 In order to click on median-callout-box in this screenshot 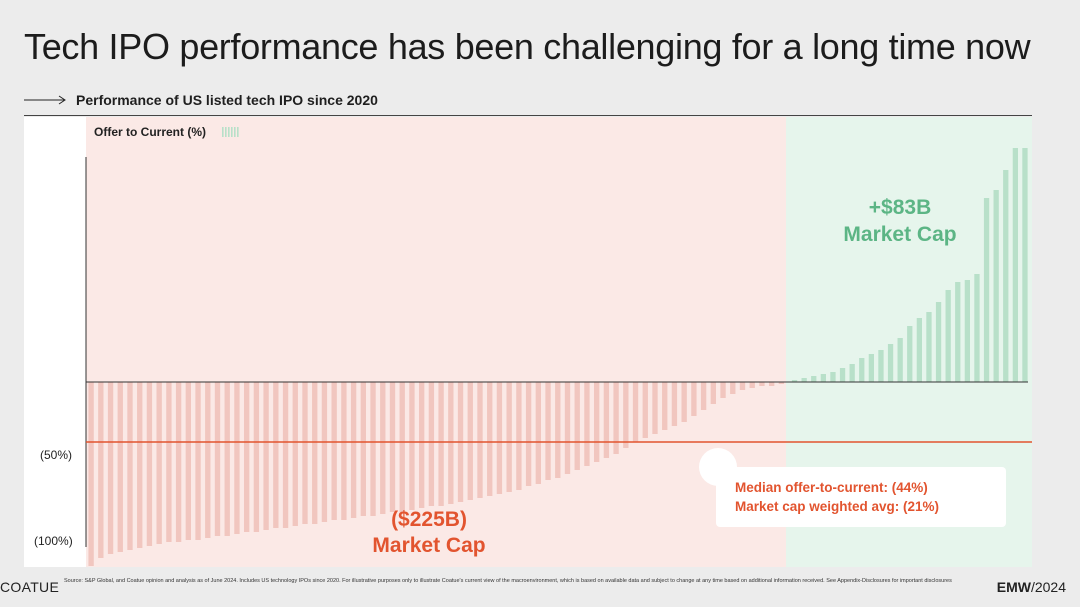, I will do `click(861, 497)`.